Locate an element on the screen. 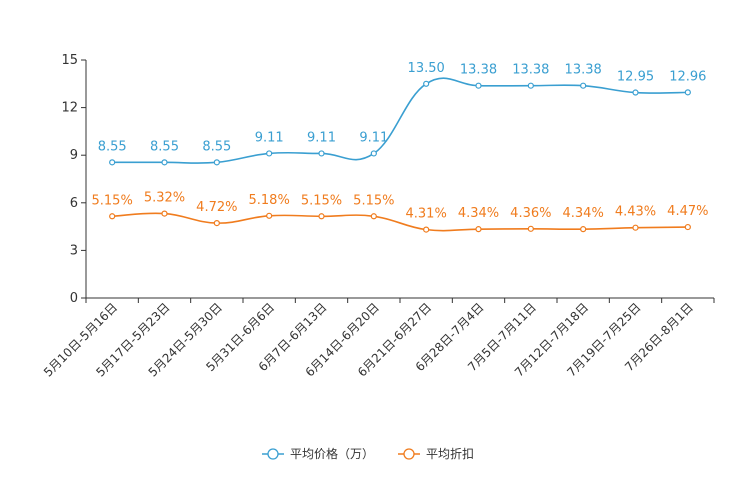 This screenshot has height=496, width=744. data-label: 4.72% is located at coordinates (216, 207).